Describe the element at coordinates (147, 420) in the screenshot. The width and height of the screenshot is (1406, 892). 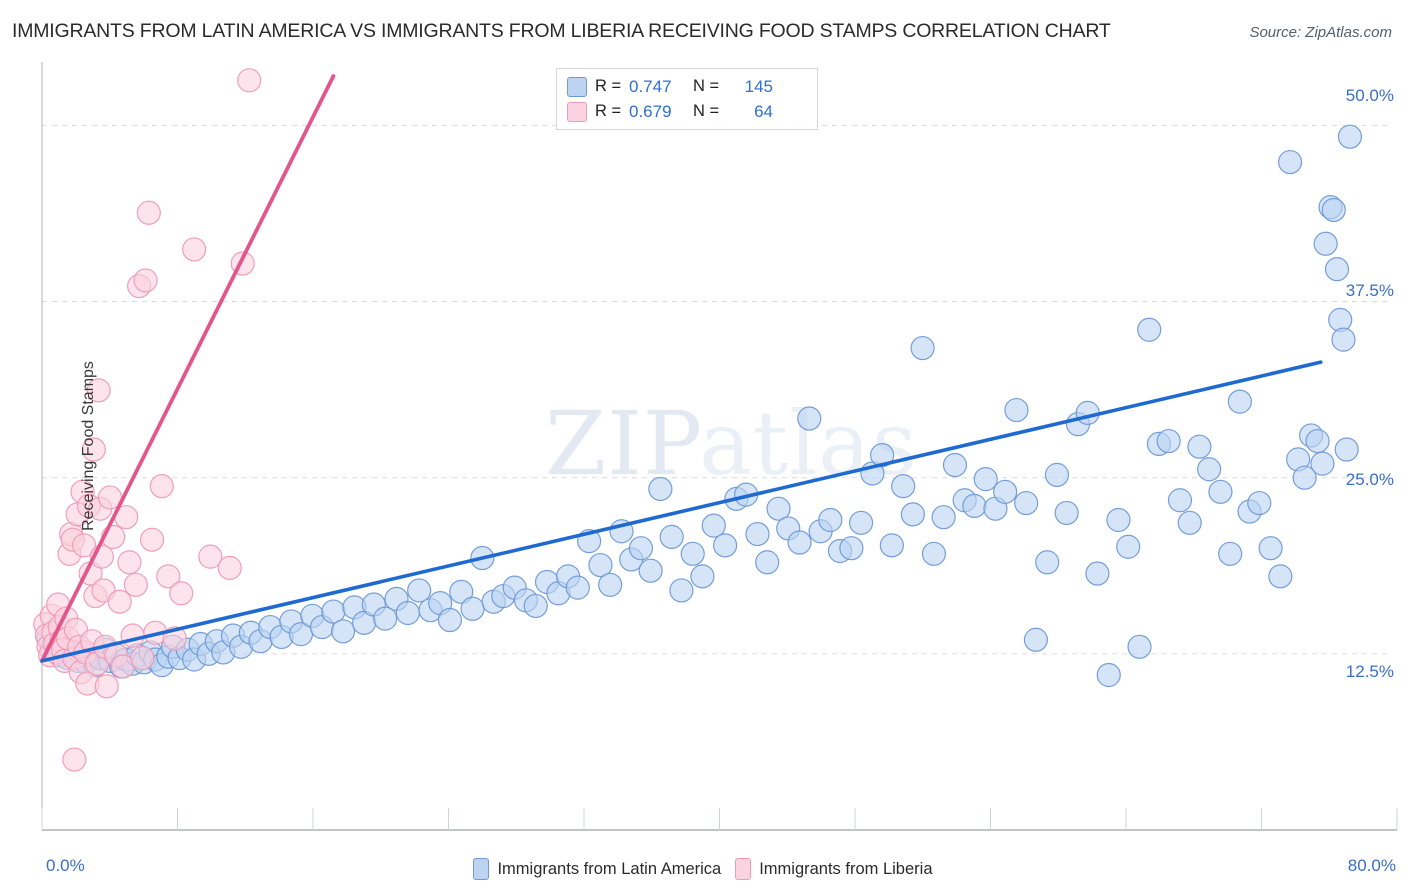
I see `series-liberia` at that location.